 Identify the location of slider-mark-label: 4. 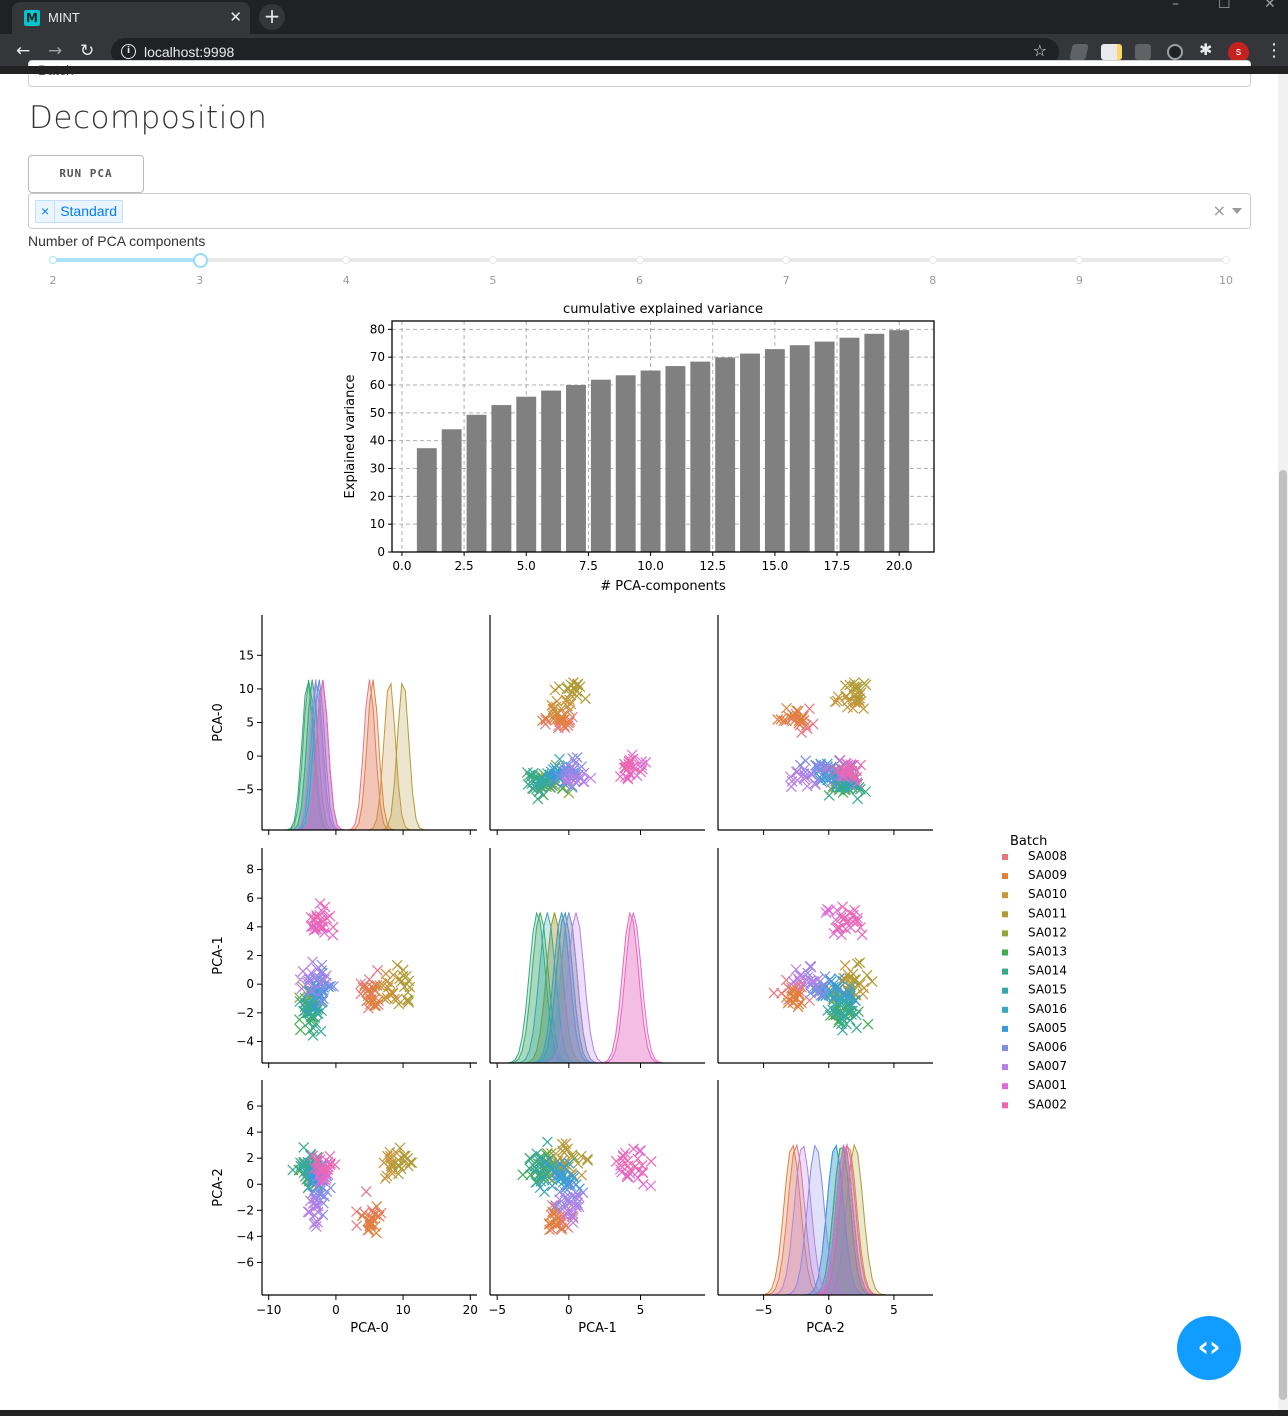
(346, 280).